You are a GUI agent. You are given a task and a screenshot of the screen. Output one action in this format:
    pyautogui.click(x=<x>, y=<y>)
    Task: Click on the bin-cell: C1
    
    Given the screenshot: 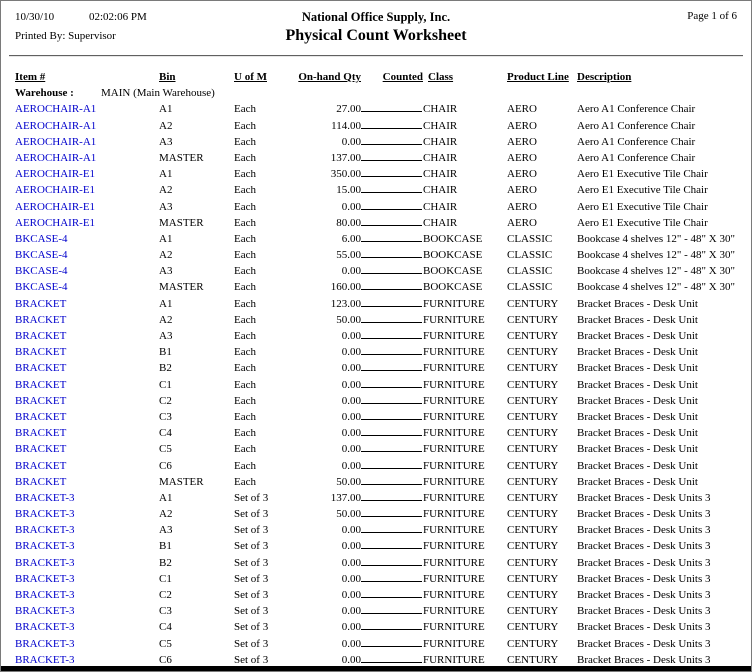 What is the action you would take?
    pyautogui.click(x=165, y=578)
    